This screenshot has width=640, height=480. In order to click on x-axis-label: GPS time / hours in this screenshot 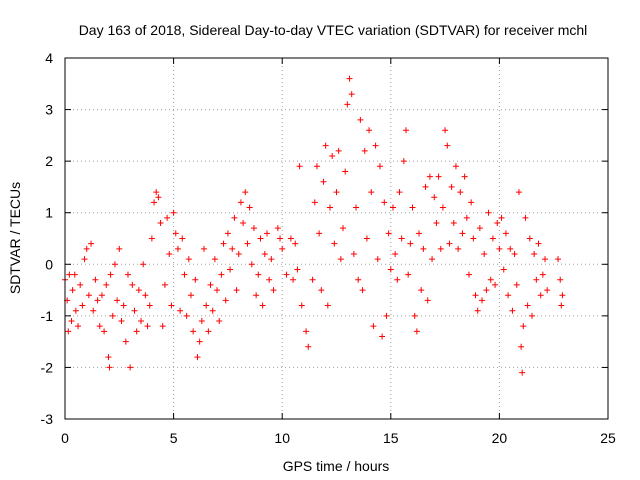, I will do `click(336, 466)`.